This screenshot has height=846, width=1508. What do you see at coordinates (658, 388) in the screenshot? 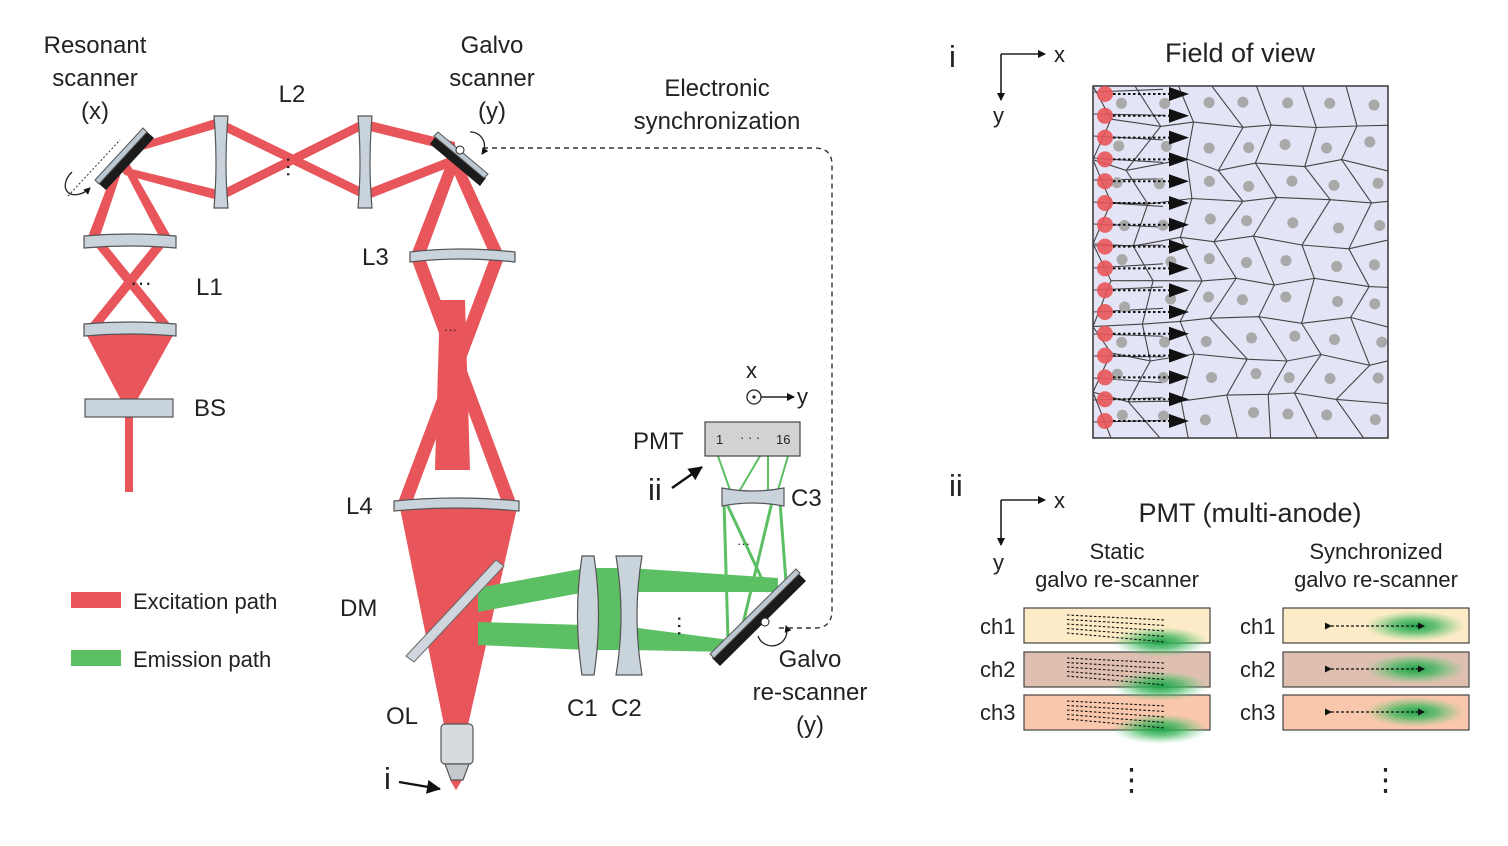
I see `sync-dashed-line` at bounding box center [658, 388].